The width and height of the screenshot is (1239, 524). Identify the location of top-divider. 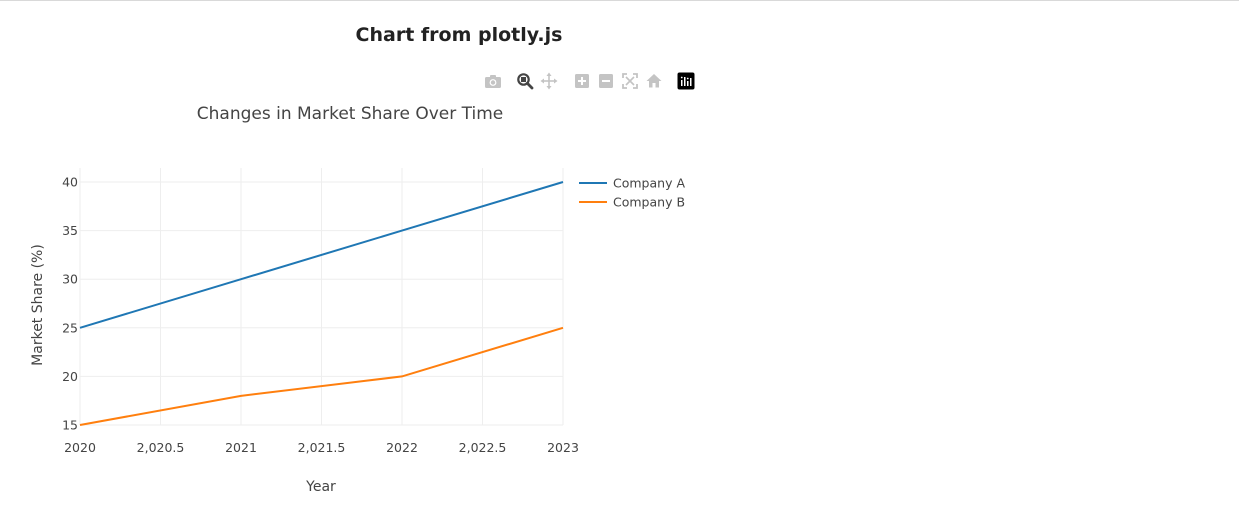
(619, 0).